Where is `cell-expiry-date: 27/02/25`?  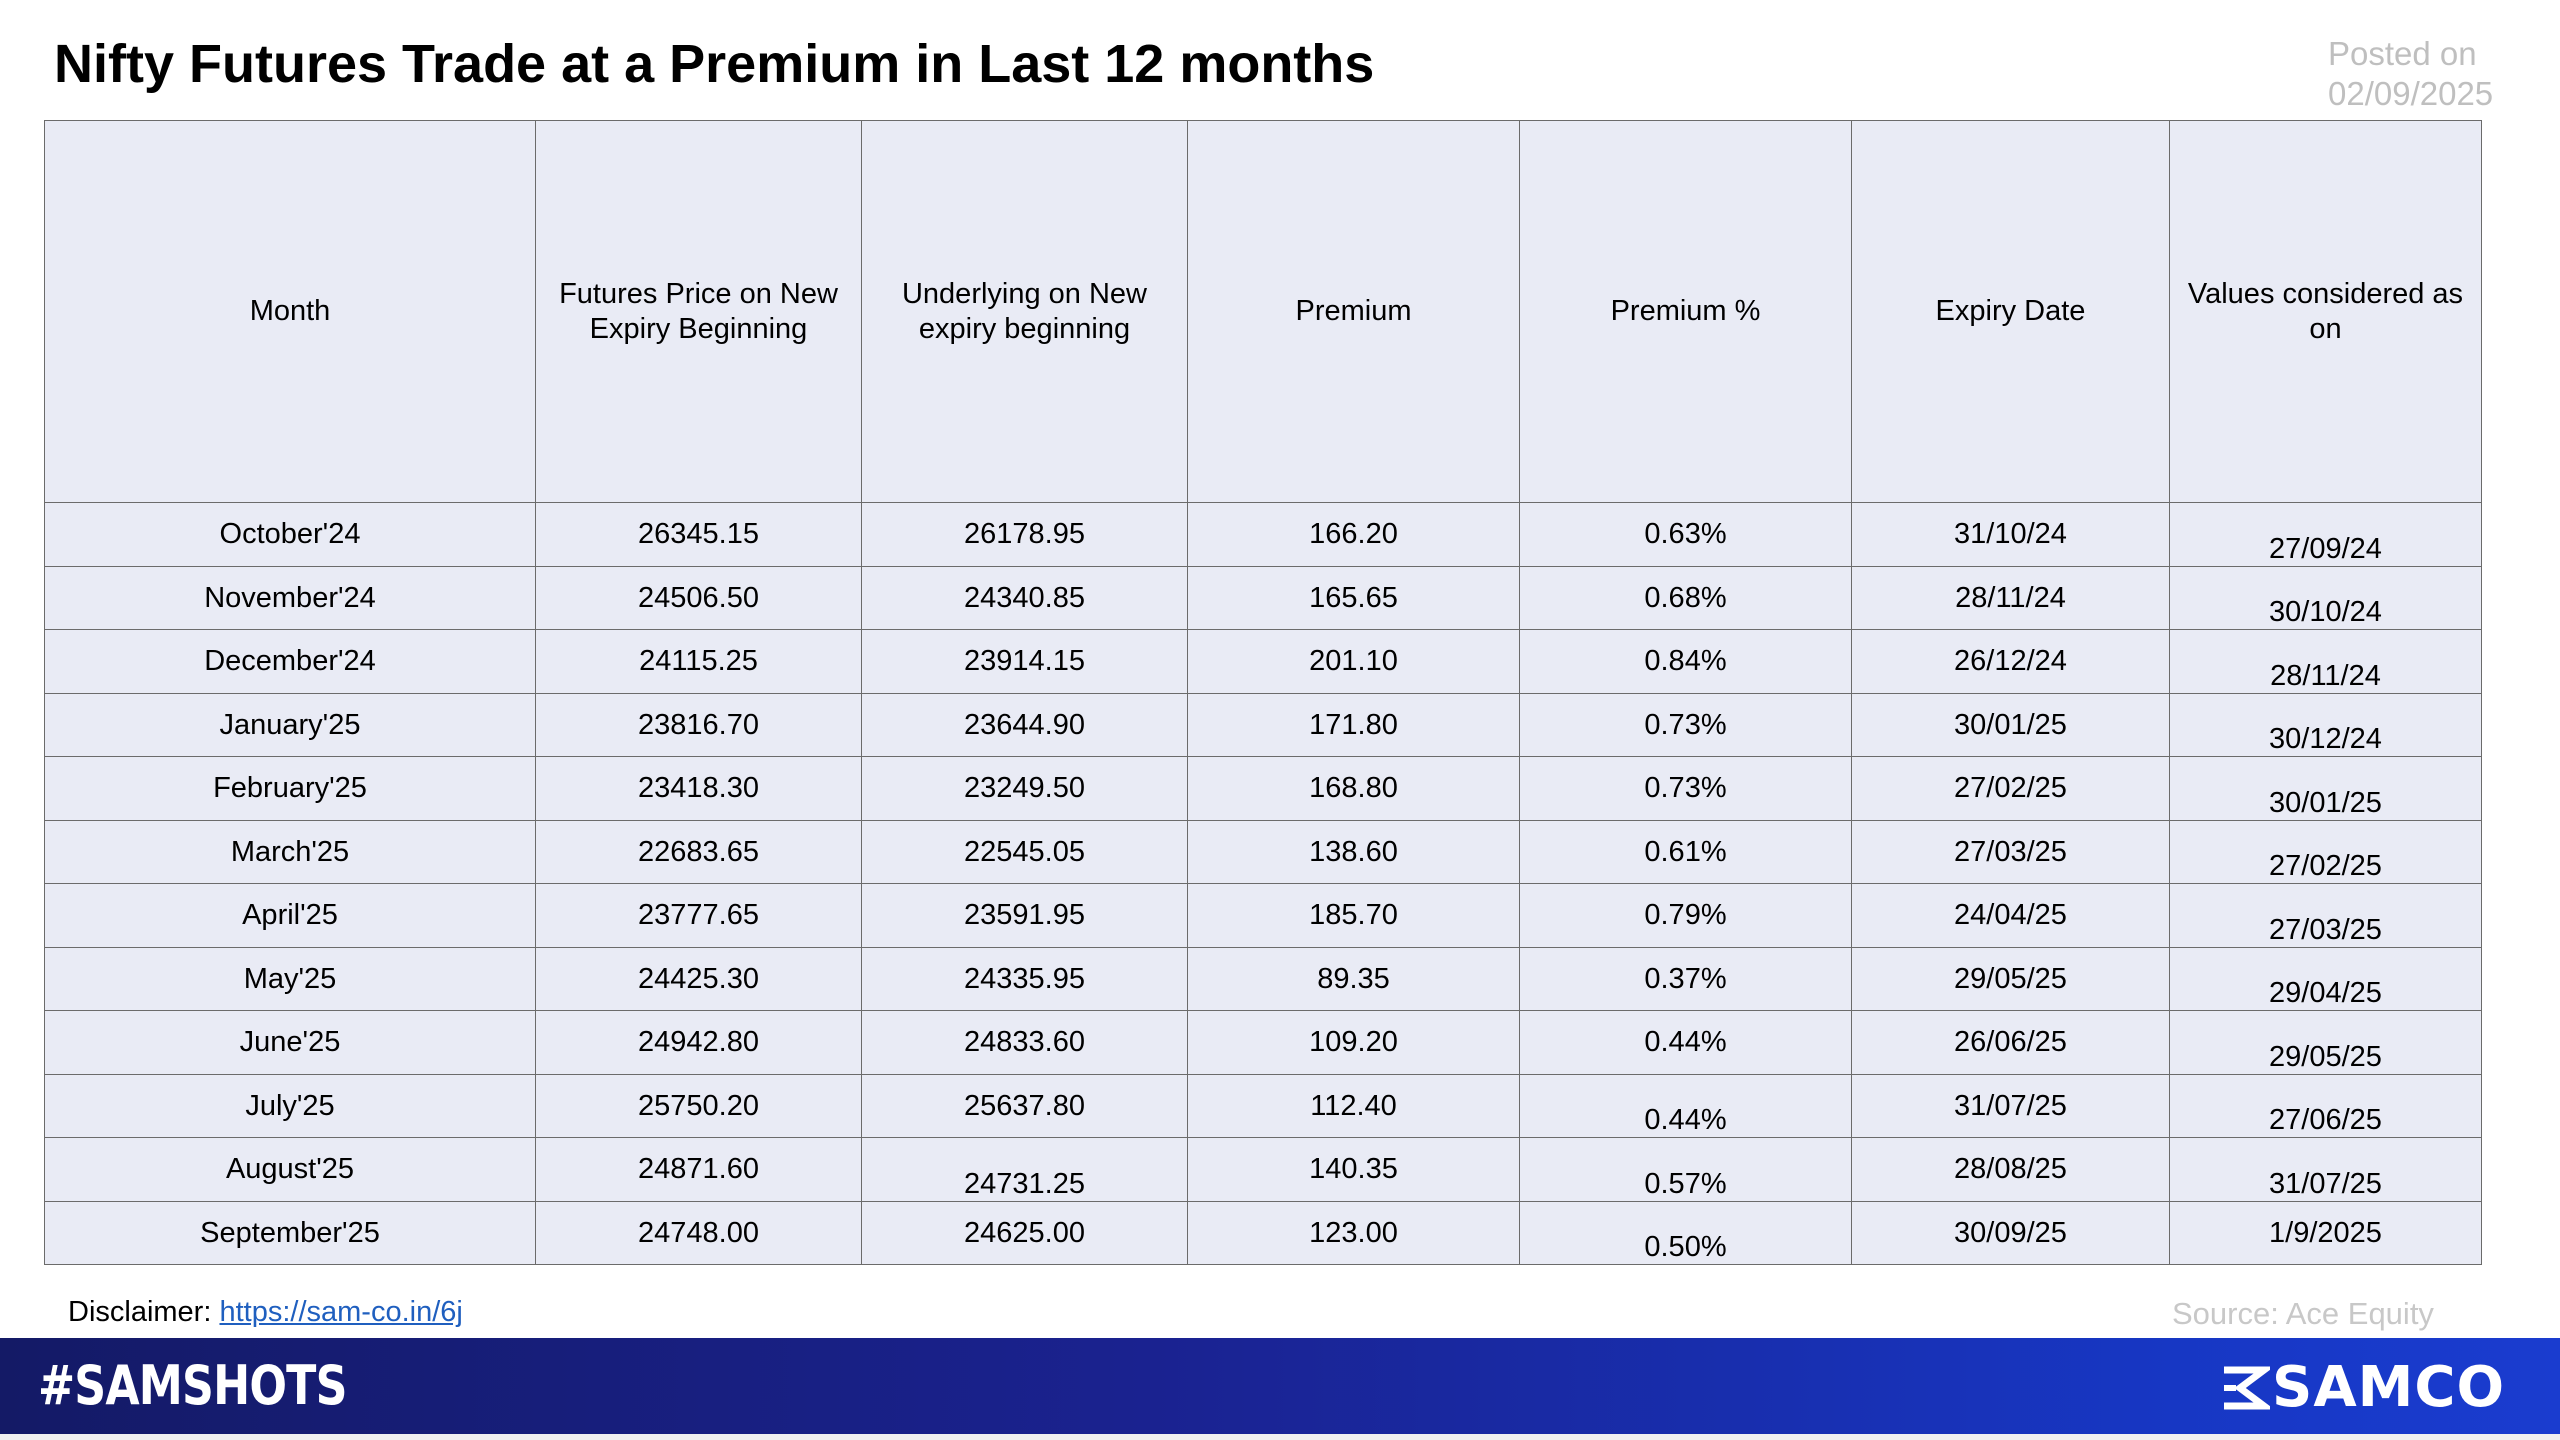
cell-expiry-date: 27/02/25 is located at coordinates (2010, 788).